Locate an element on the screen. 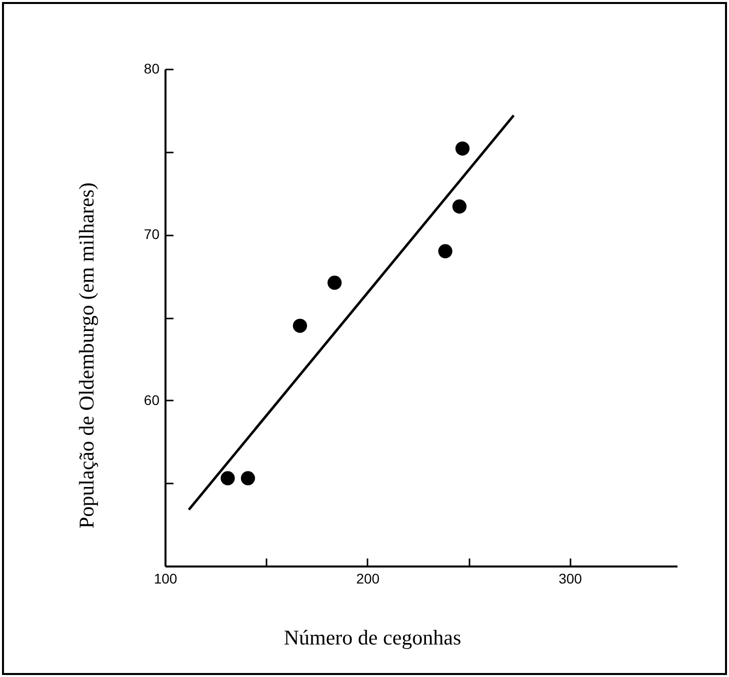 This screenshot has height=677, width=729. y-tick-label: 80 is located at coordinates (152, 68).